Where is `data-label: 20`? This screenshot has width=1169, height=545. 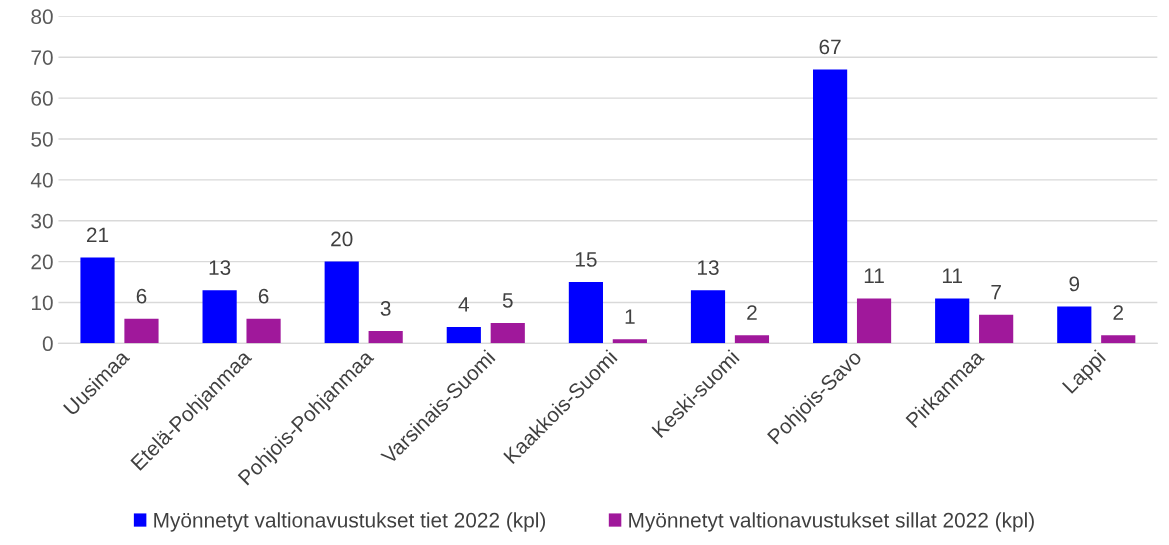 data-label: 20 is located at coordinates (342, 239).